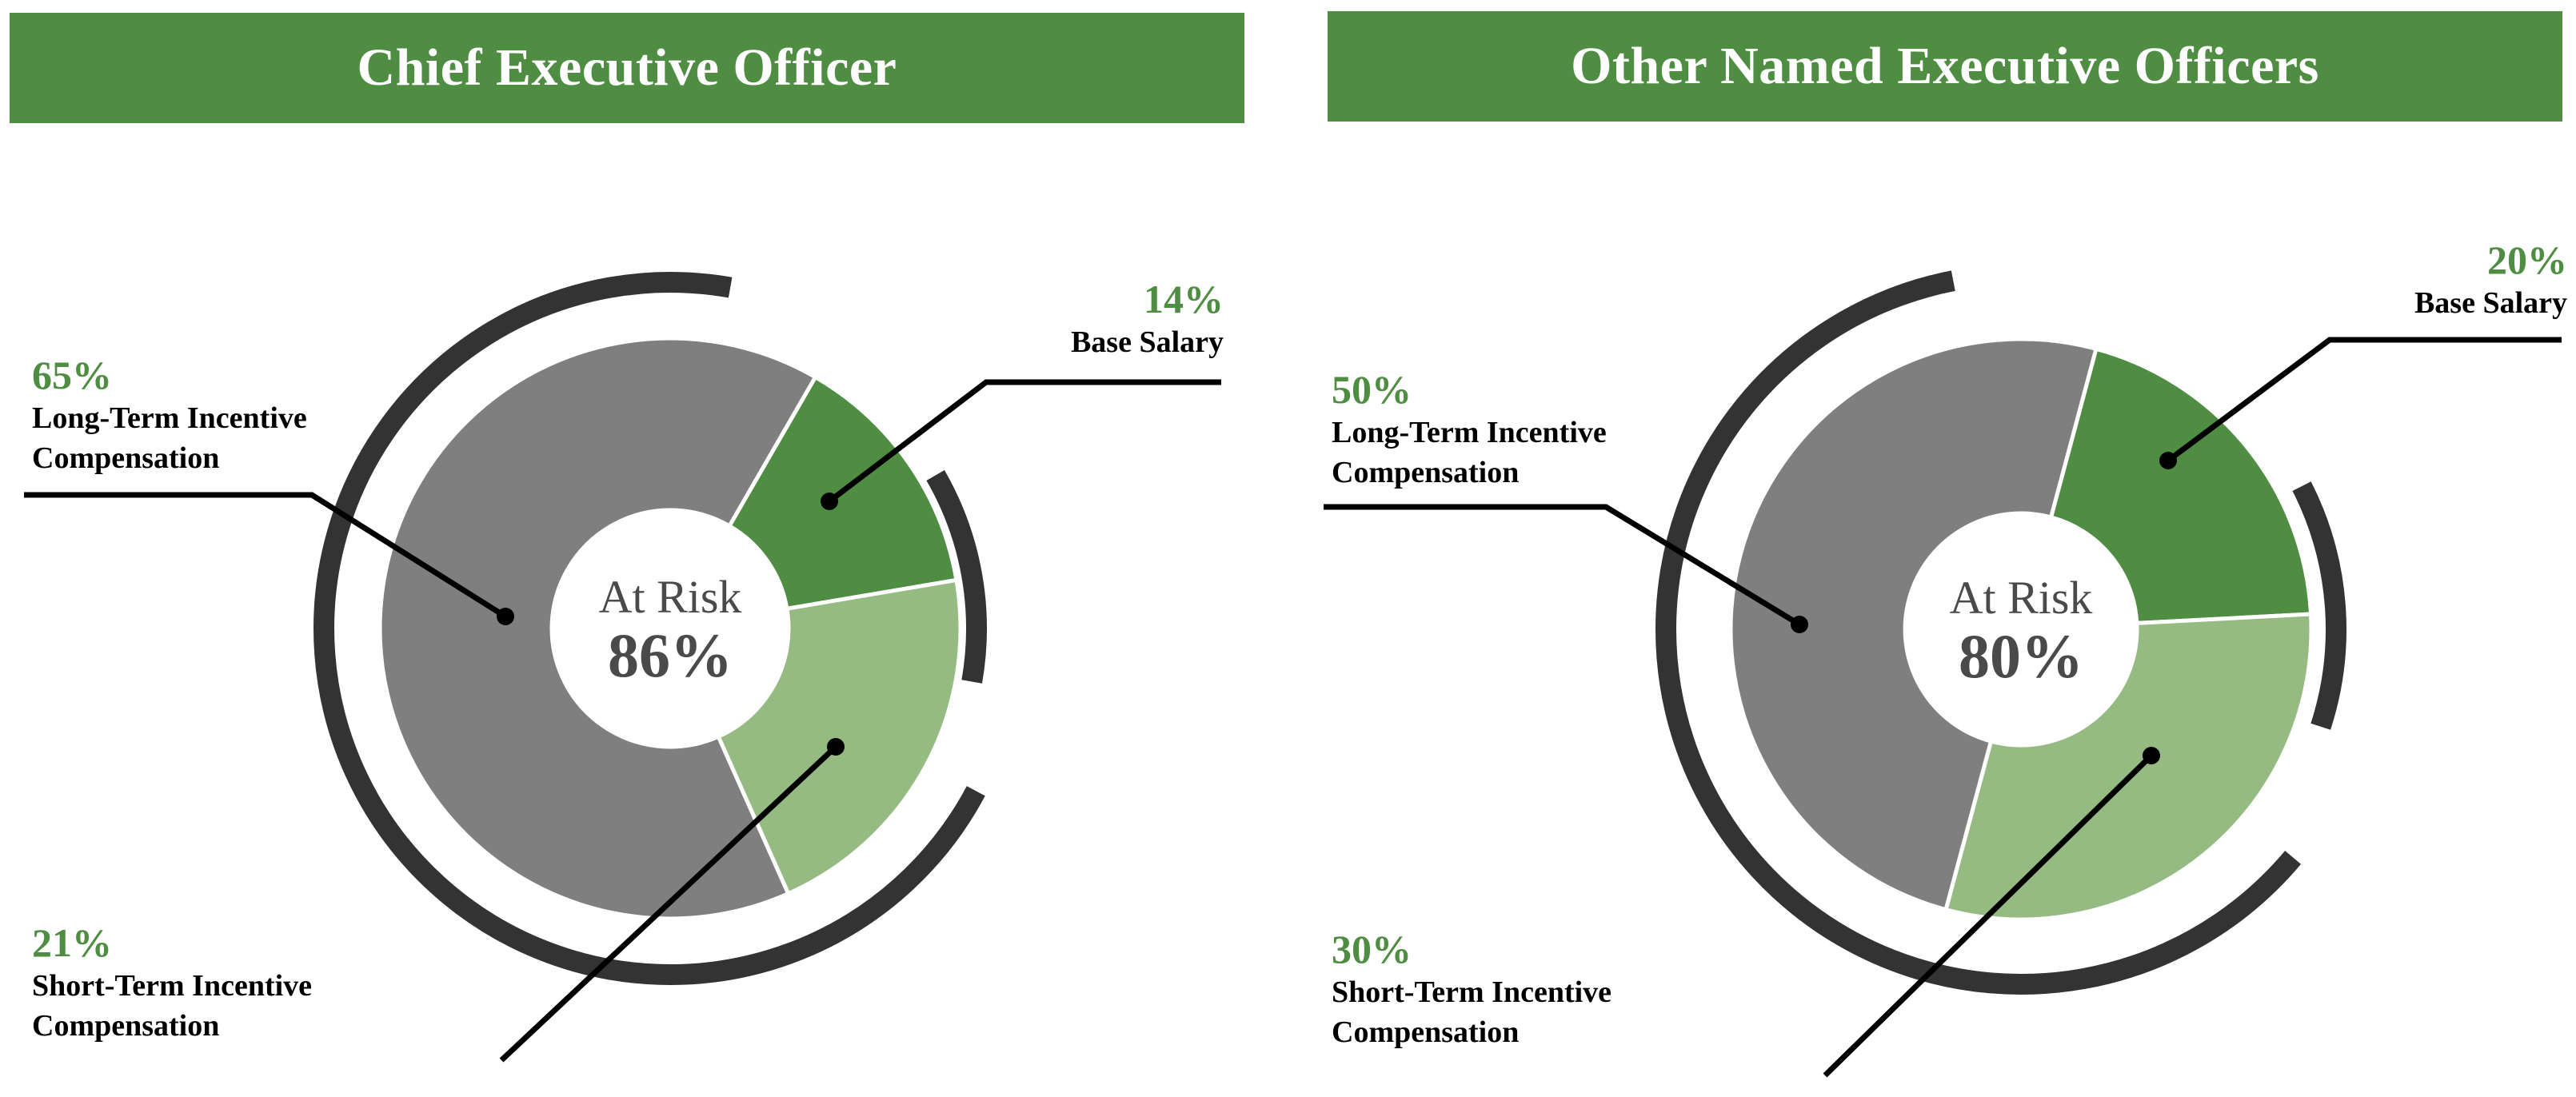 Image resolution: width=2576 pixels, height=1097 pixels. Describe the element at coordinates (126, 458) in the screenshot. I see `ceo-ltic-line2: Compensation` at that location.